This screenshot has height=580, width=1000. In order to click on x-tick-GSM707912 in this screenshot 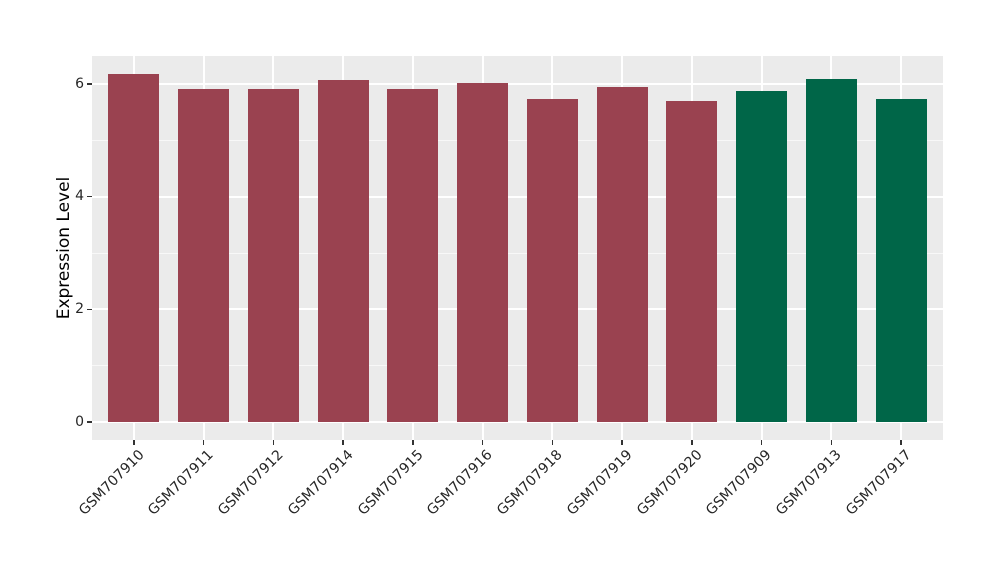, I will do `click(273, 442)`.